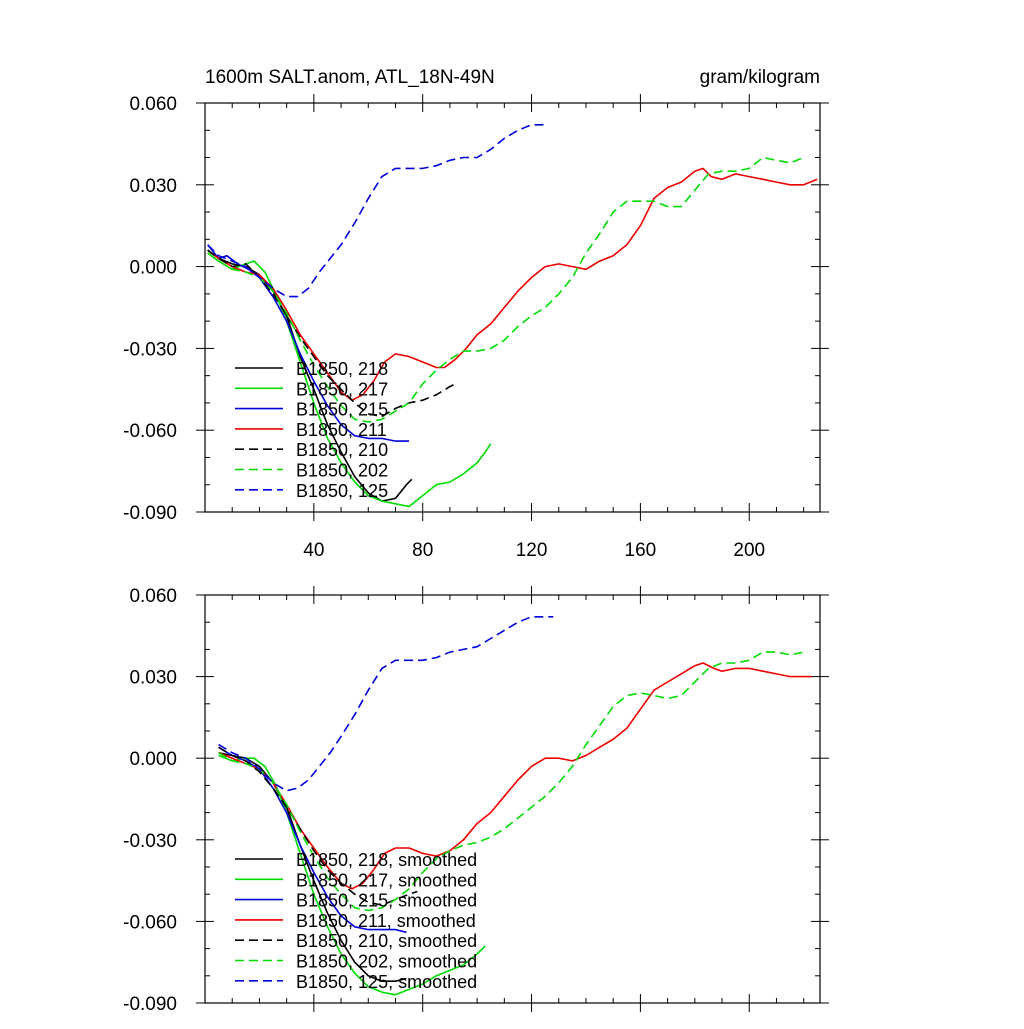  What do you see at coordinates (313, 550) in the screenshot?
I see `x-tick-label: 40` at bounding box center [313, 550].